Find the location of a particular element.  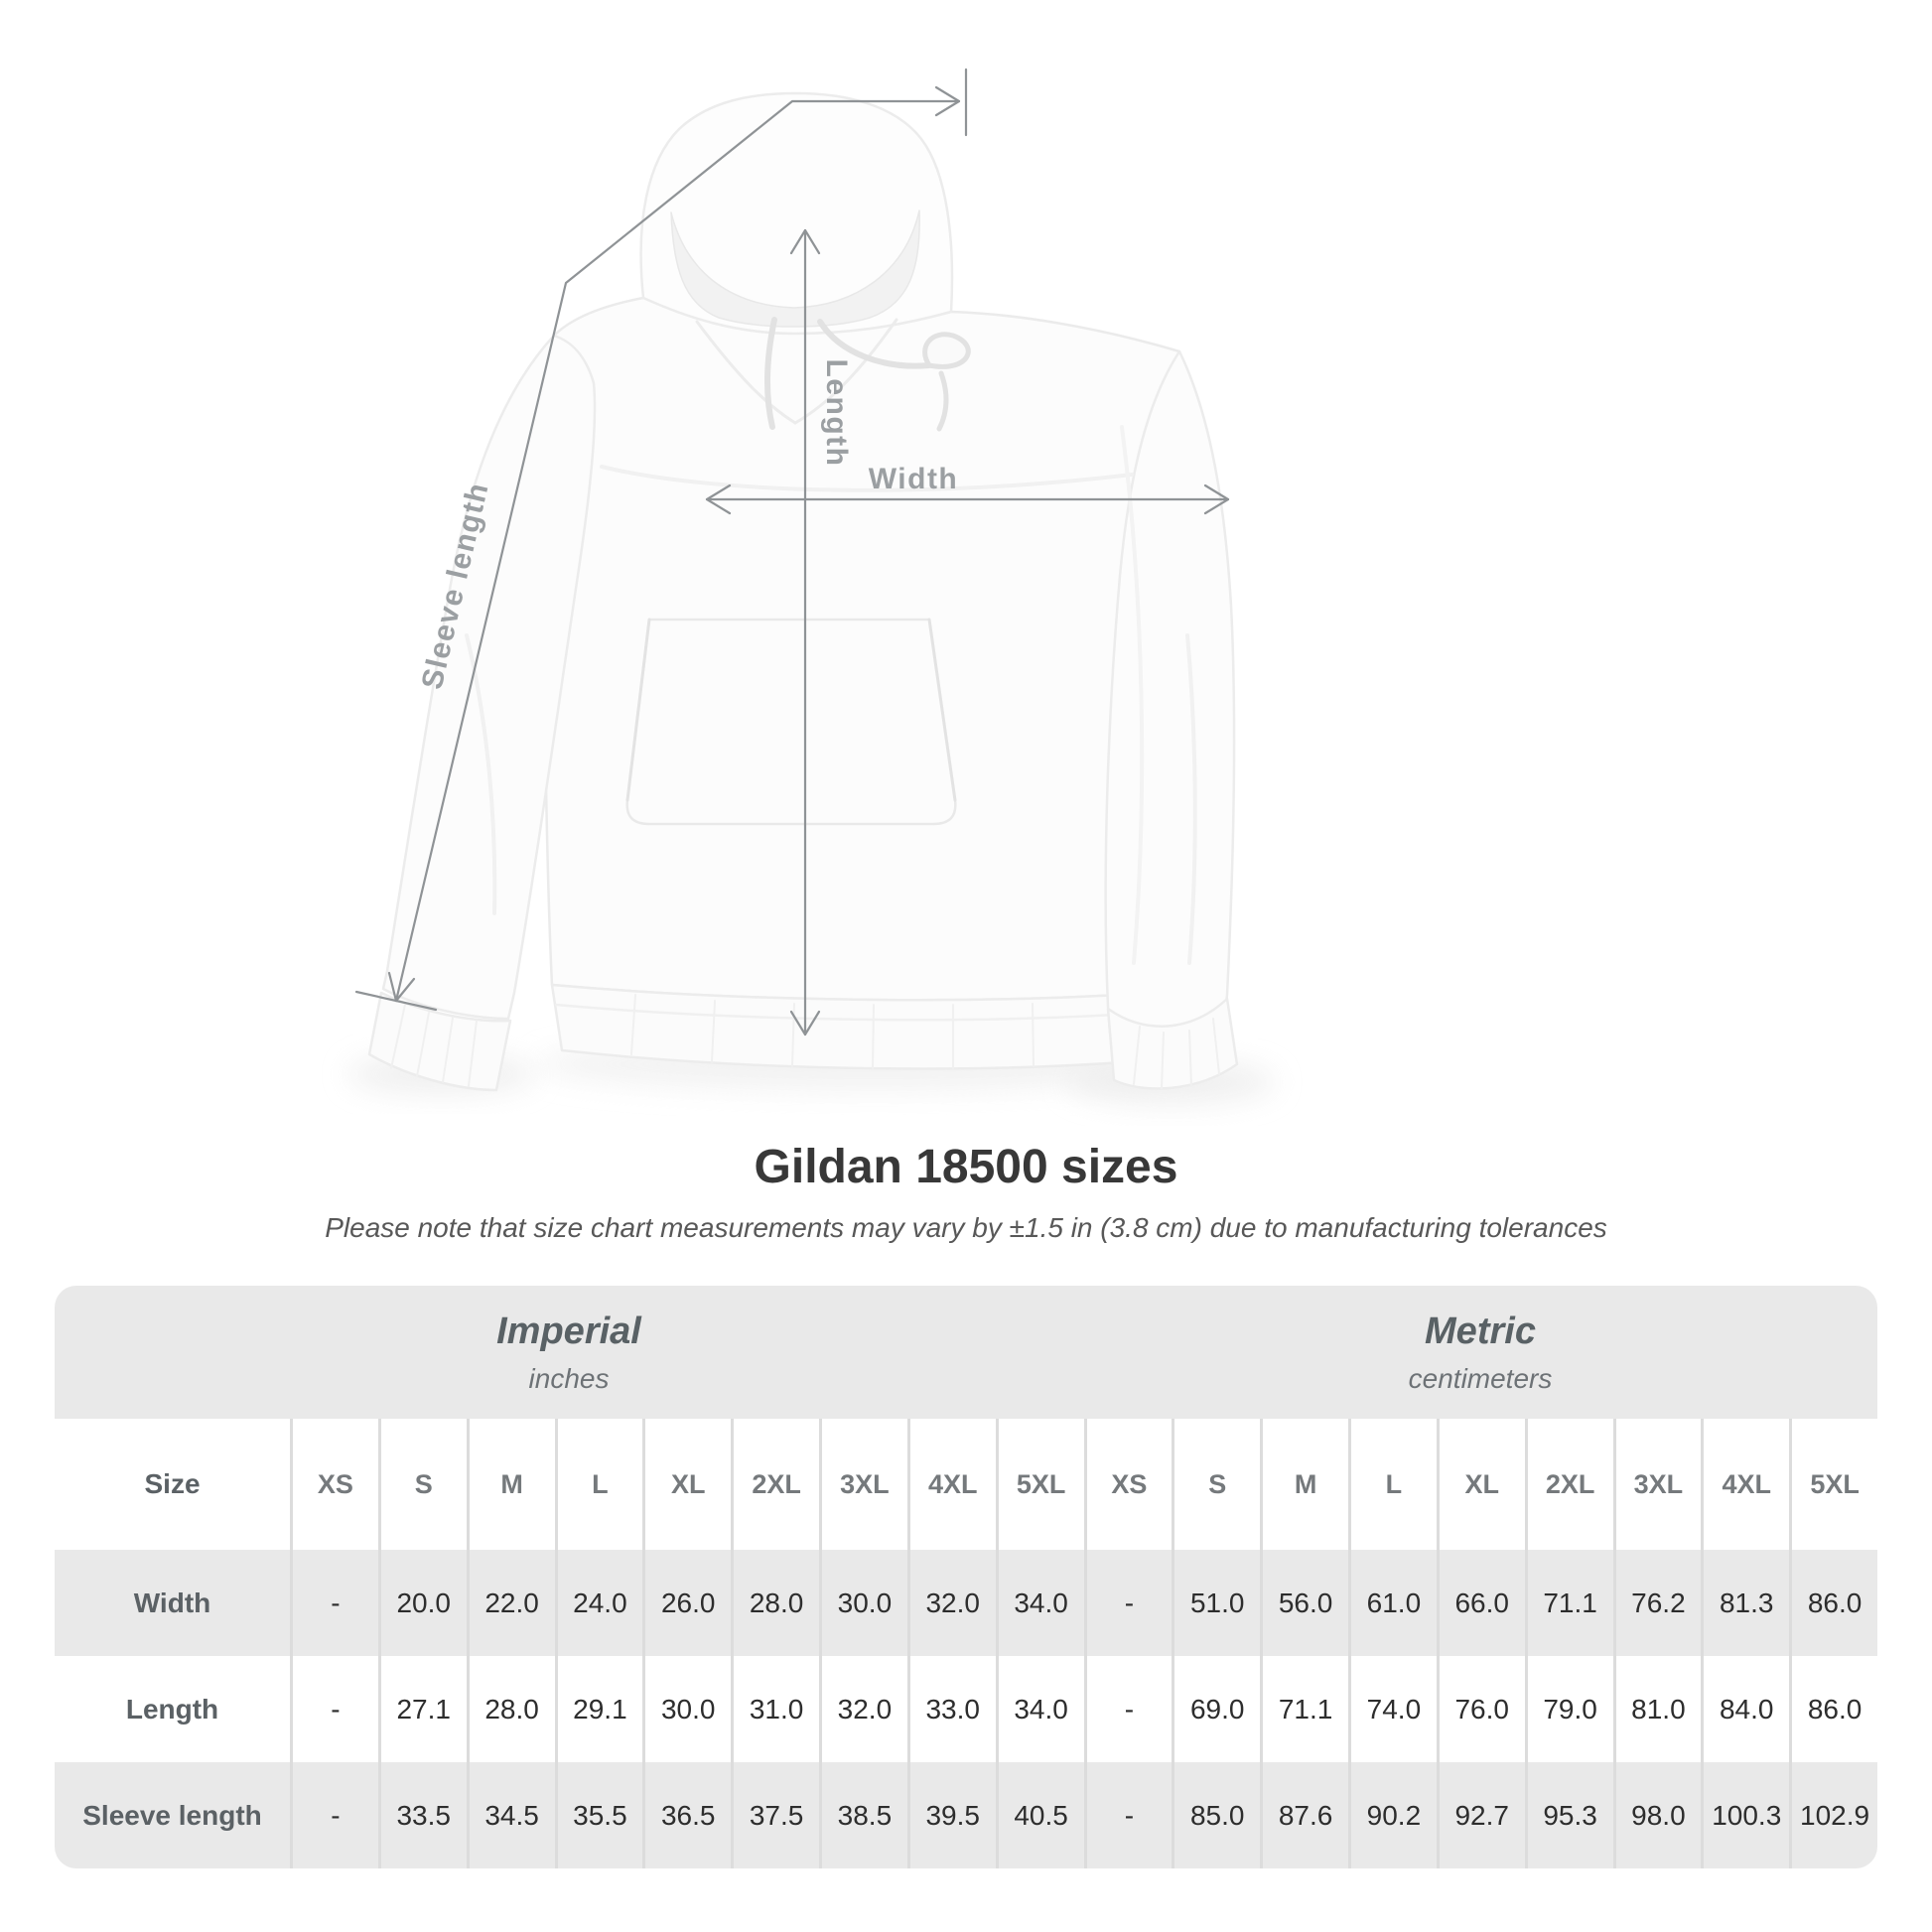

hoodie-left-cuff is located at coordinates (440, 1042).